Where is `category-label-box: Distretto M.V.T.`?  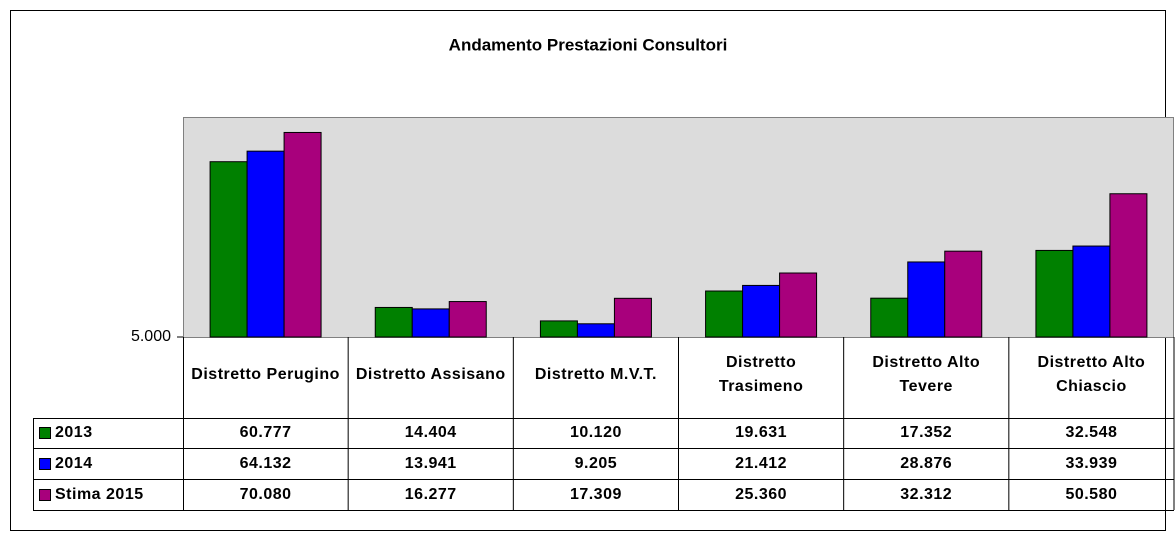
category-label-box: Distretto M.V.T. is located at coordinates (595, 374).